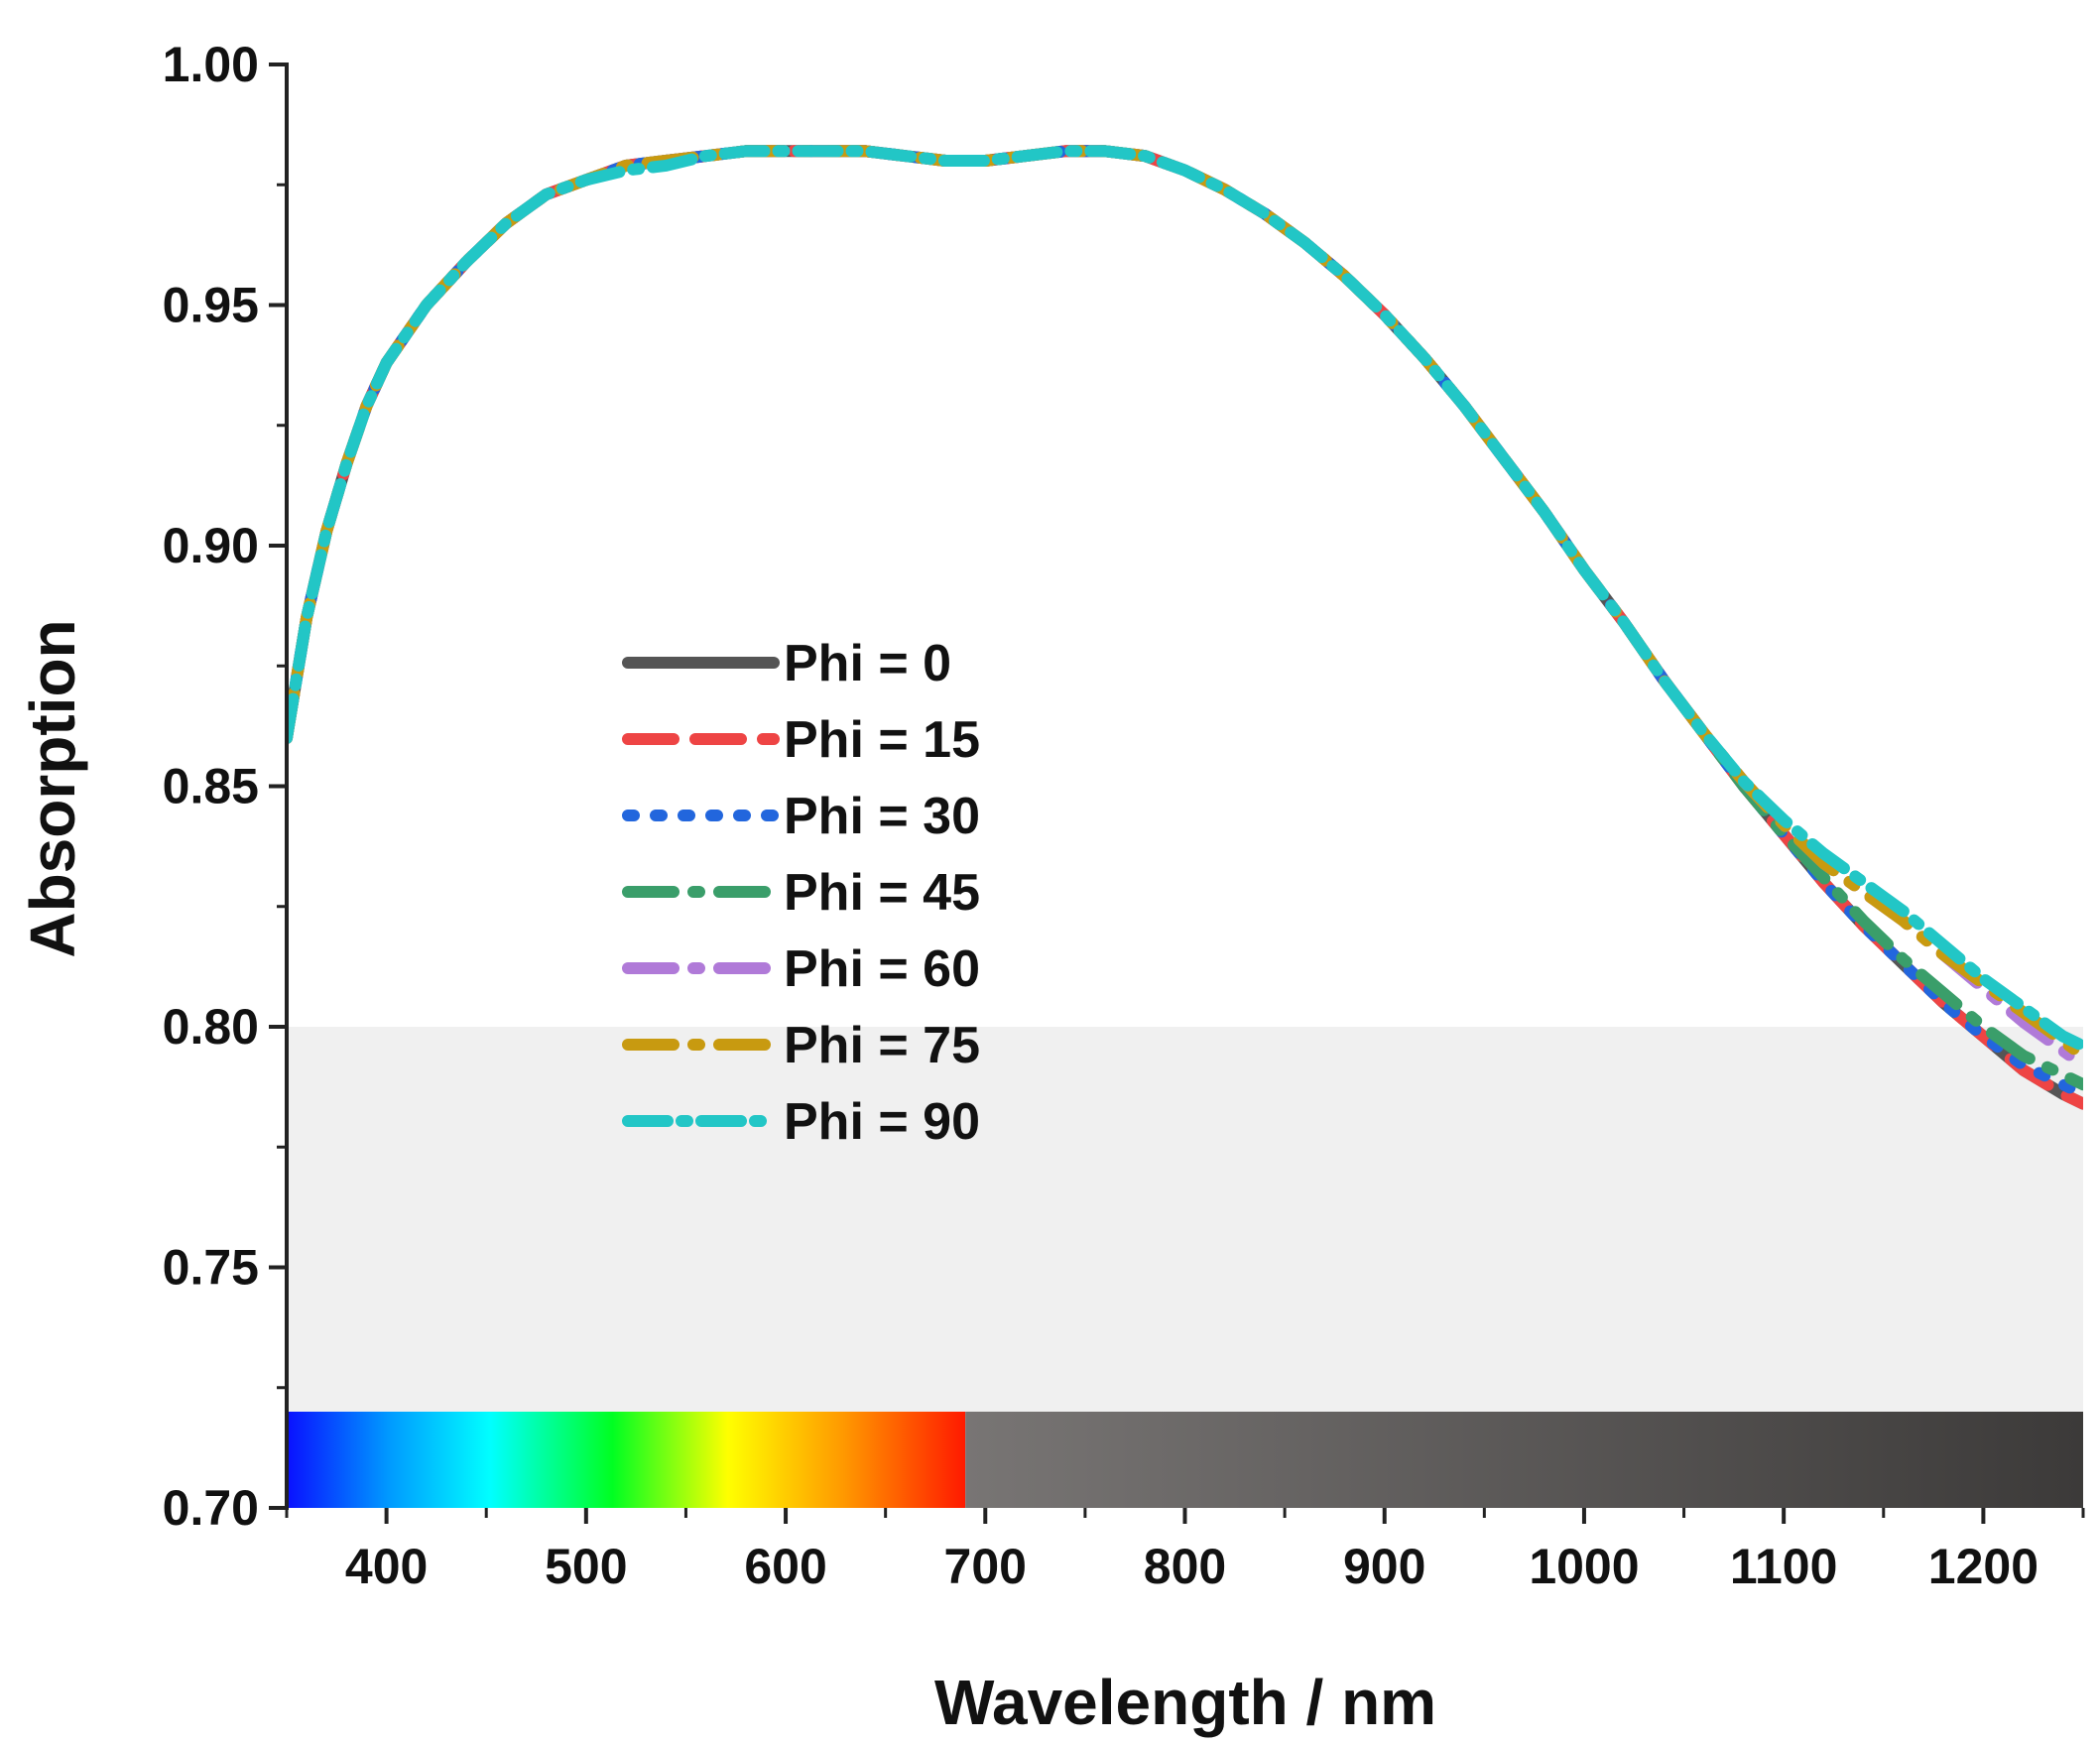 The width and height of the screenshot is (2100, 1746). What do you see at coordinates (386, 1566) in the screenshot?
I see `x-tick-label: 400` at bounding box center [386, 1566].